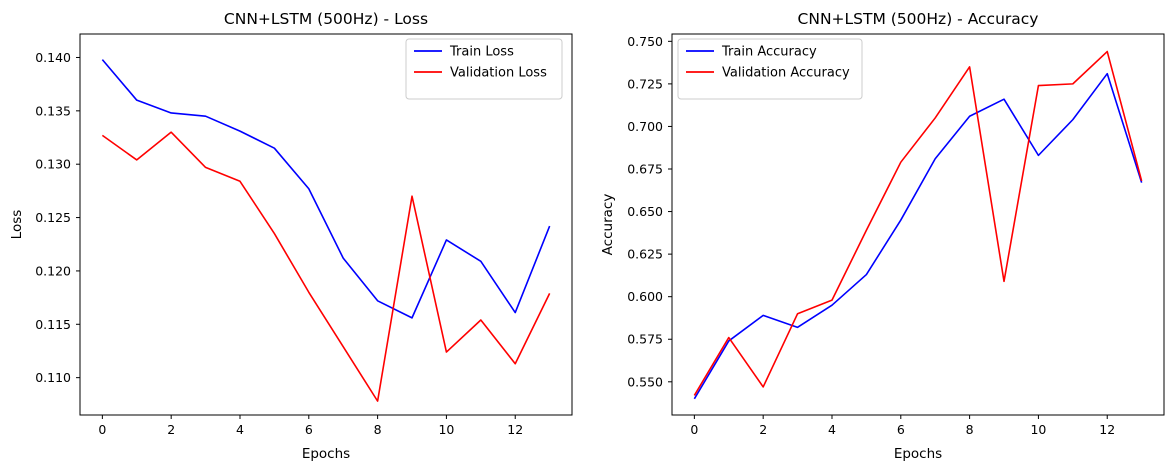 This screenshot has height=470, width=1173. What do you see at coordinates (53, 270) in the screenshot?
I see `loss-y-tick-label: 0.120` at bounding box center [53, 270].